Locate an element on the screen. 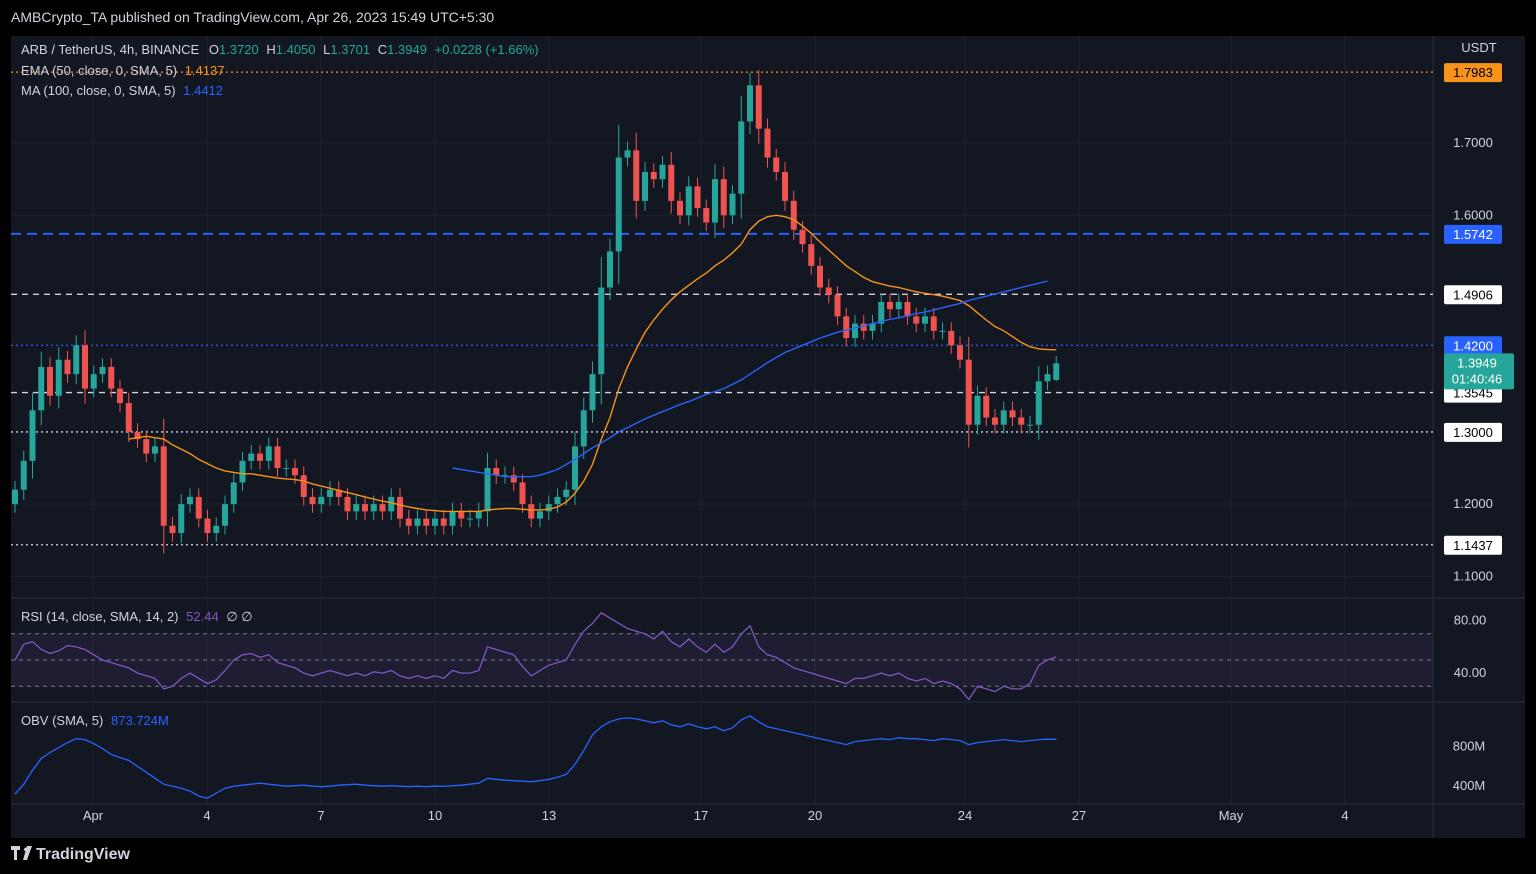 The height and width of the screenshot is (874, 1536). price-tick-label: 1.6000 is located at coordinates (1473, 214).